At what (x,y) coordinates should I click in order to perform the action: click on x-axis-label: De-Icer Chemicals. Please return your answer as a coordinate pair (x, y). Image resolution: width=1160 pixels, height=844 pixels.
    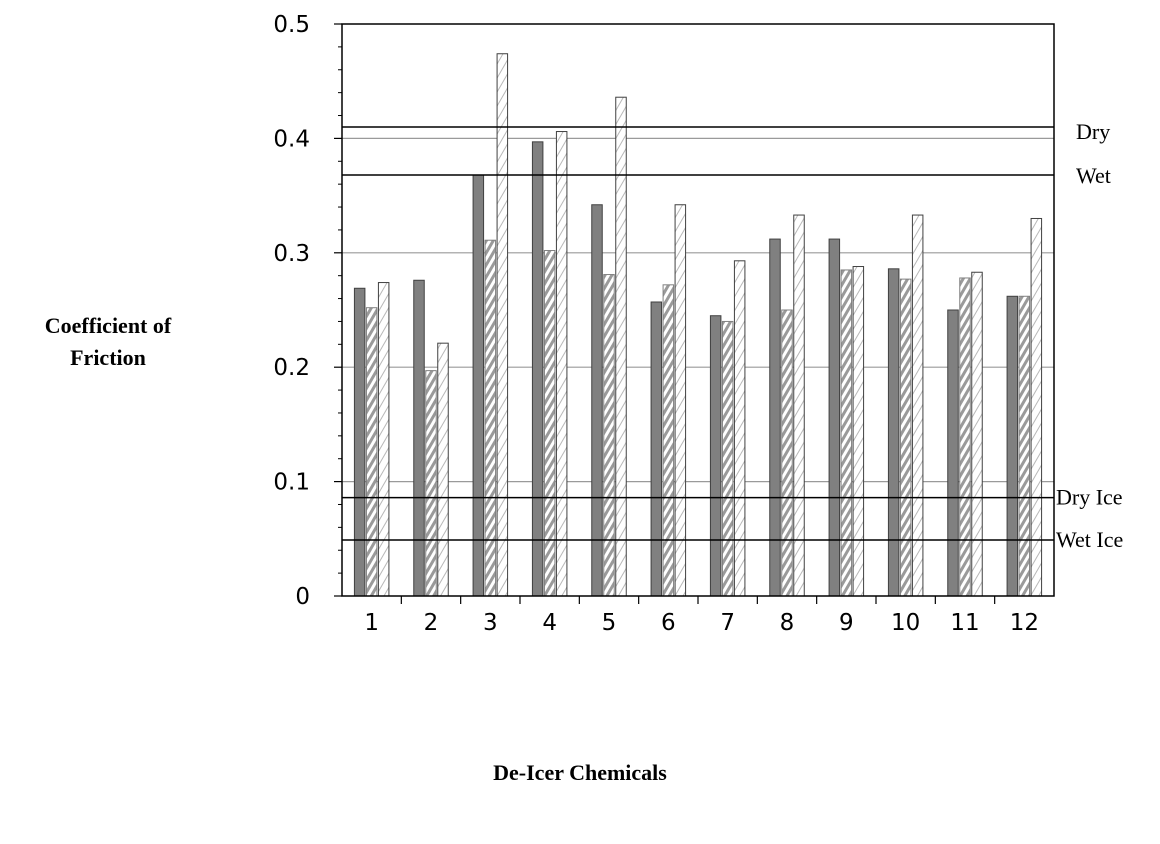
    Looking at the image, I should click on (580, 772).